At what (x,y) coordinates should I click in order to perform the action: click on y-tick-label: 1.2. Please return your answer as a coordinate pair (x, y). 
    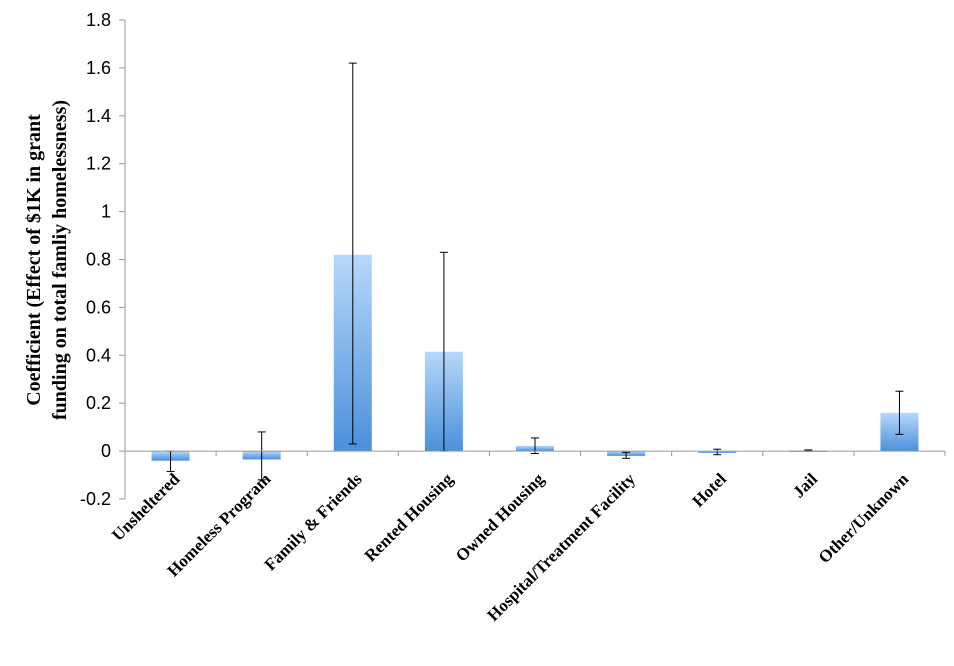
    Looking at the image, I should click on (98, 164).